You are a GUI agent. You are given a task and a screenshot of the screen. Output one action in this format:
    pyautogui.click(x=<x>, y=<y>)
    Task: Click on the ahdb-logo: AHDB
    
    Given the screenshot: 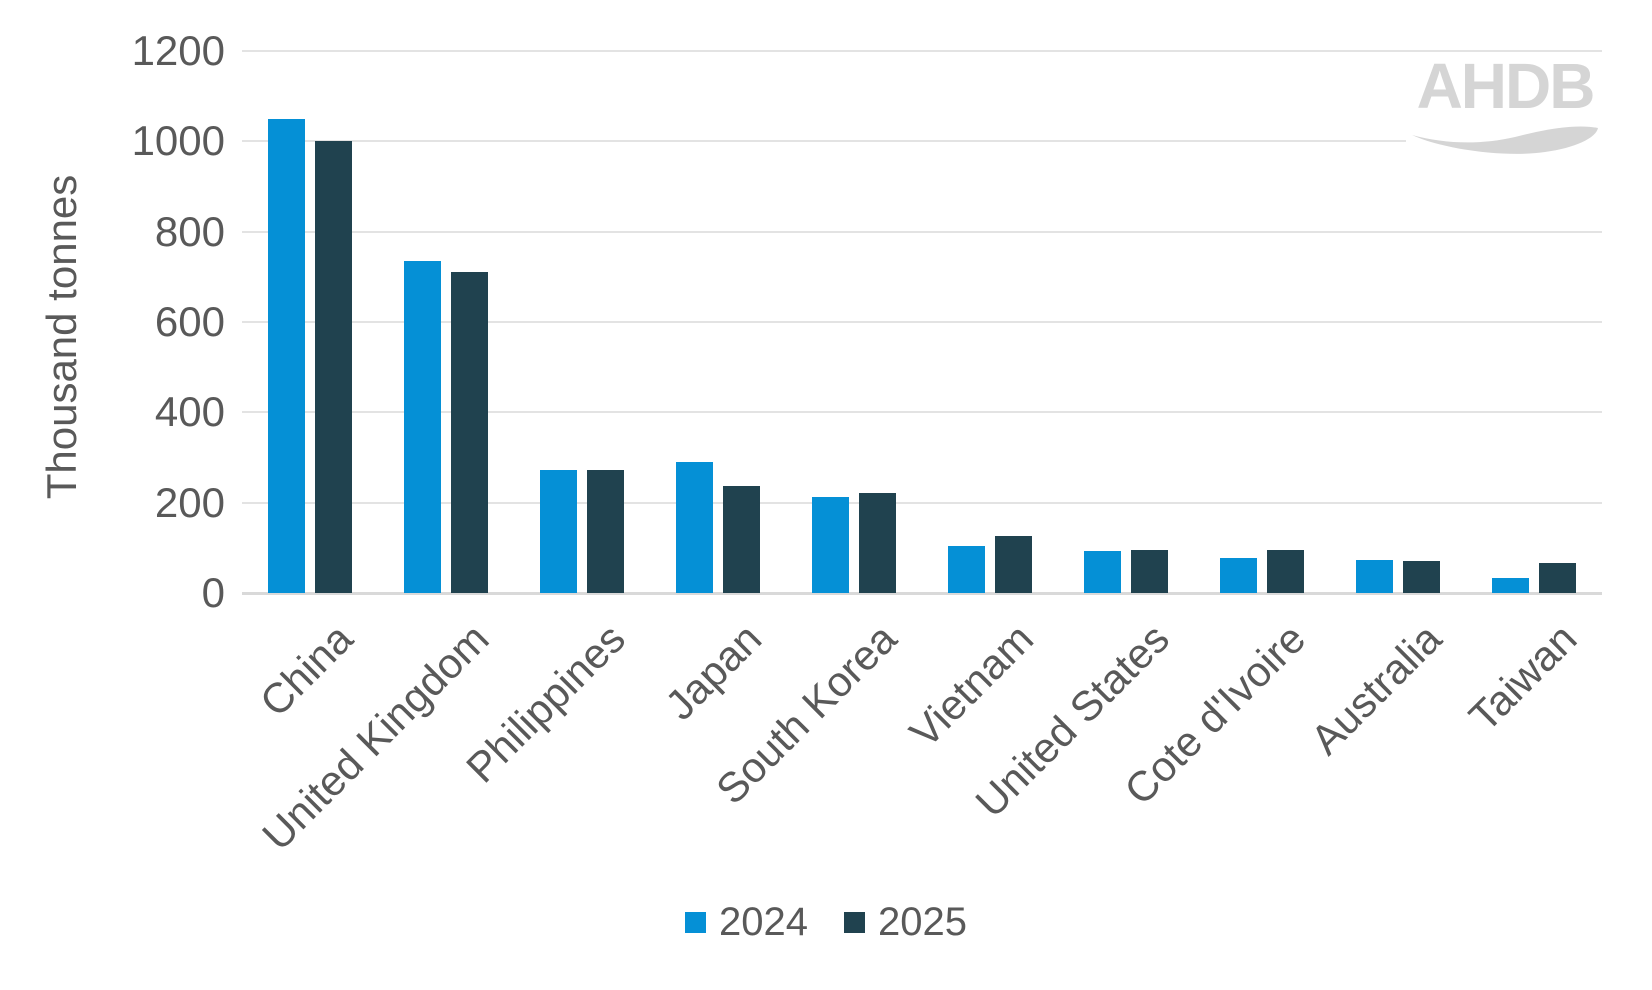 What is the action you would take?
    pyautogui.click(x=1505, y=106)
    